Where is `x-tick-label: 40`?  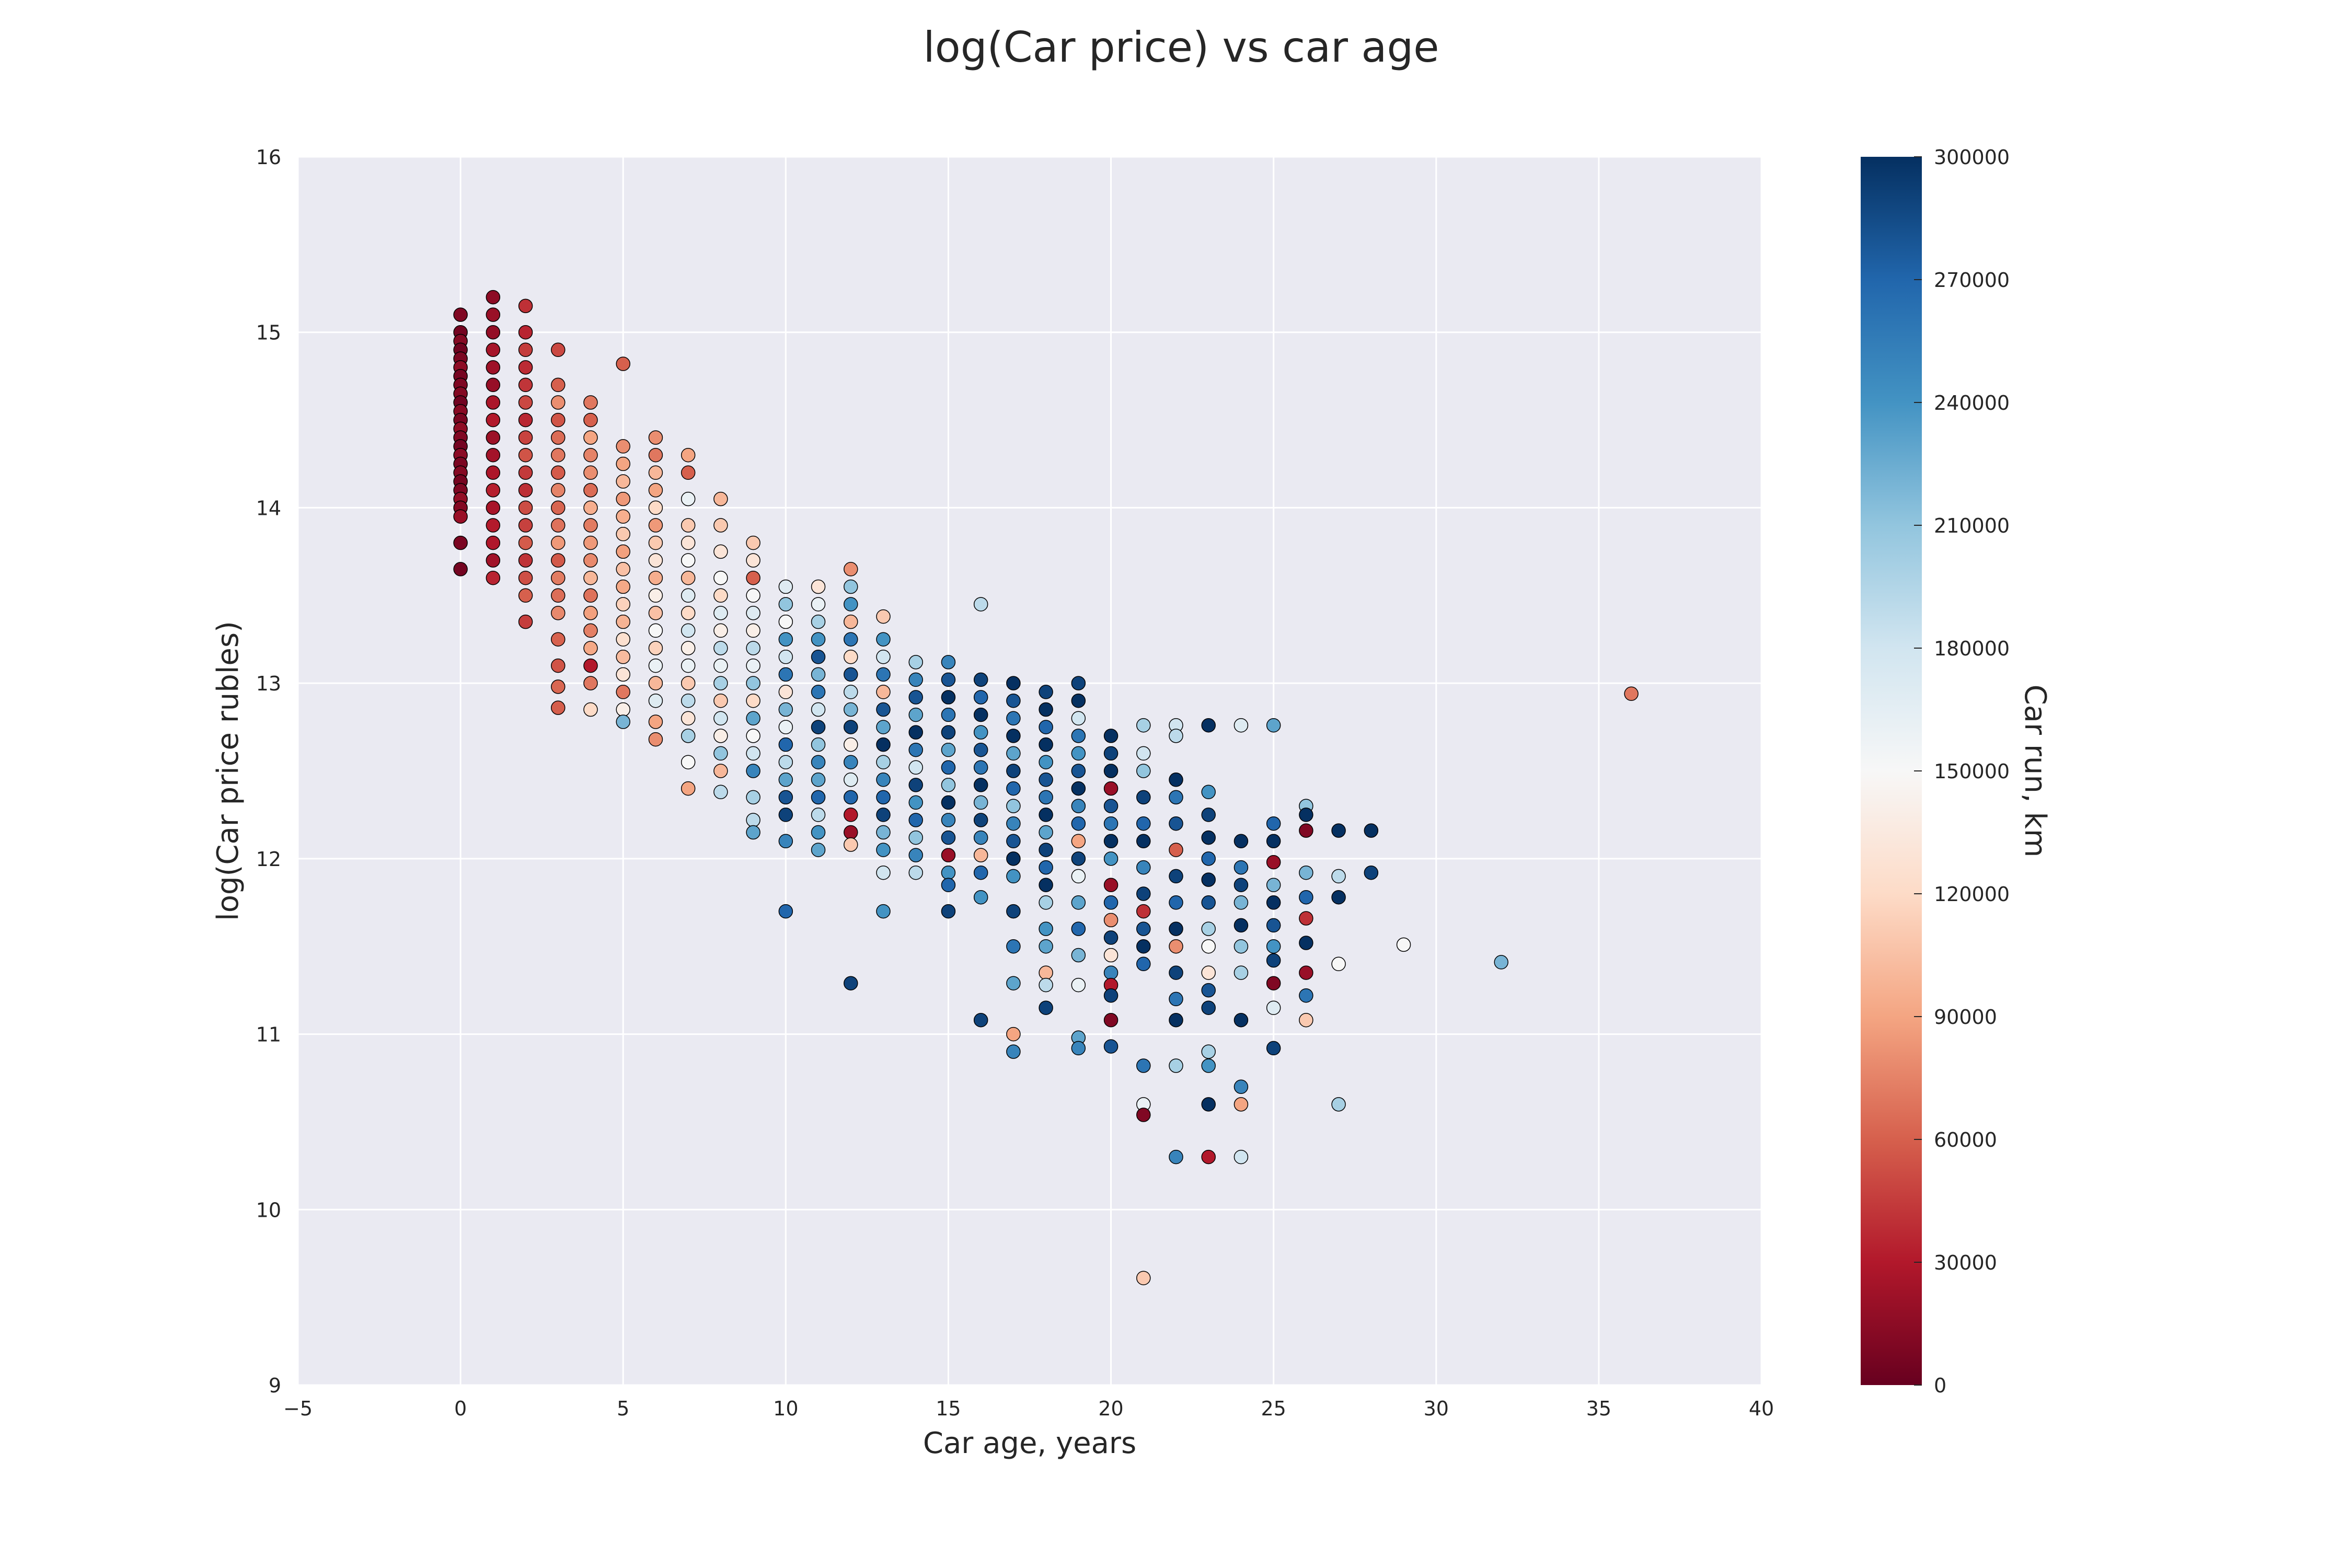 x-tick-label: 40 is located at coordinates (1761, 1408).